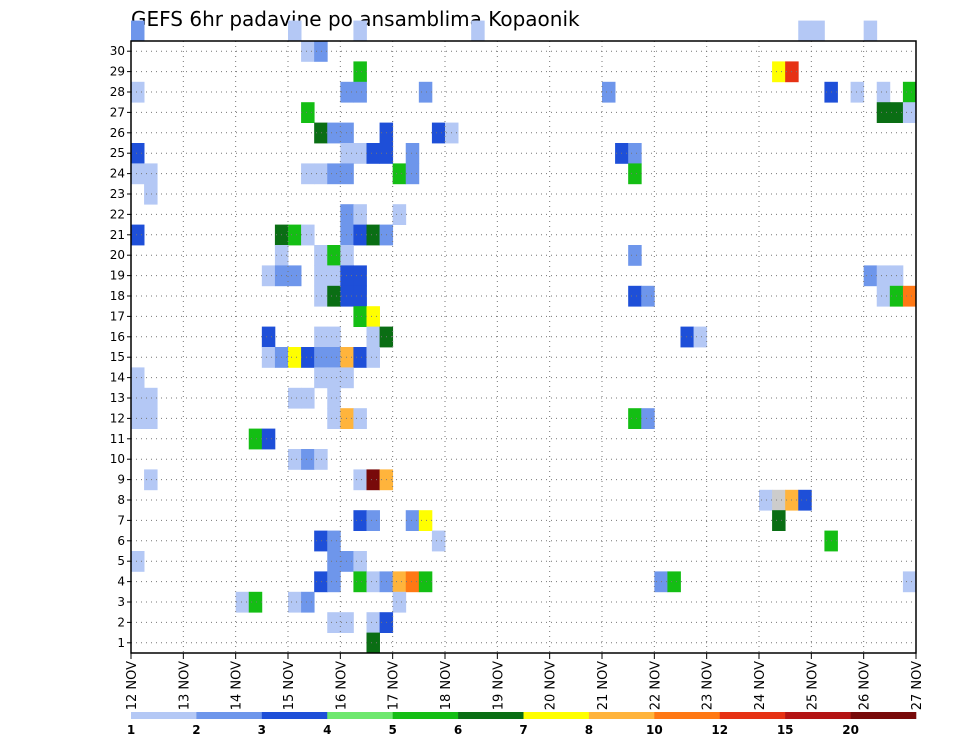  Describe the element at coordinates (237, 685) in the screenshot. I see `x-tick-label: 14 NOV` at that location.